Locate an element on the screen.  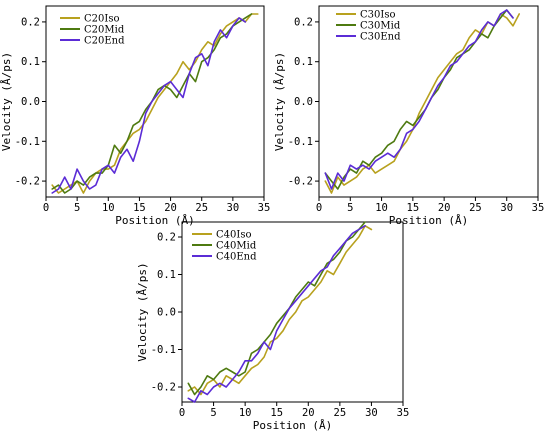
series-line-C40End is located at coordinates (276, 314).